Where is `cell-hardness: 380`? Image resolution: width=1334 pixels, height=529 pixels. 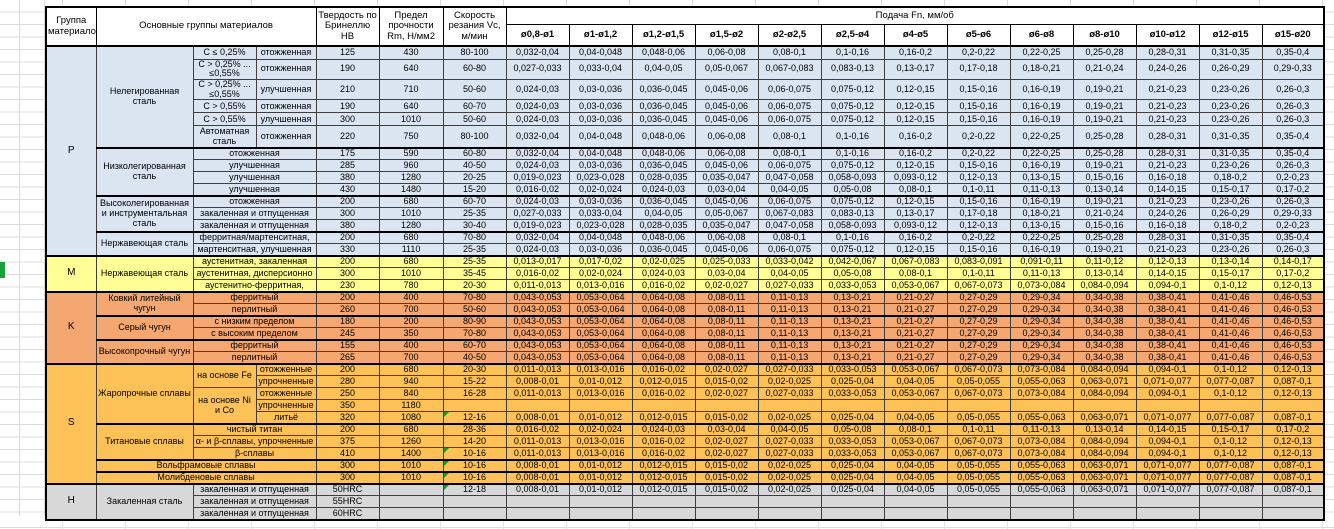
cell-hardness: 380 is located at coordinates (347, 178).